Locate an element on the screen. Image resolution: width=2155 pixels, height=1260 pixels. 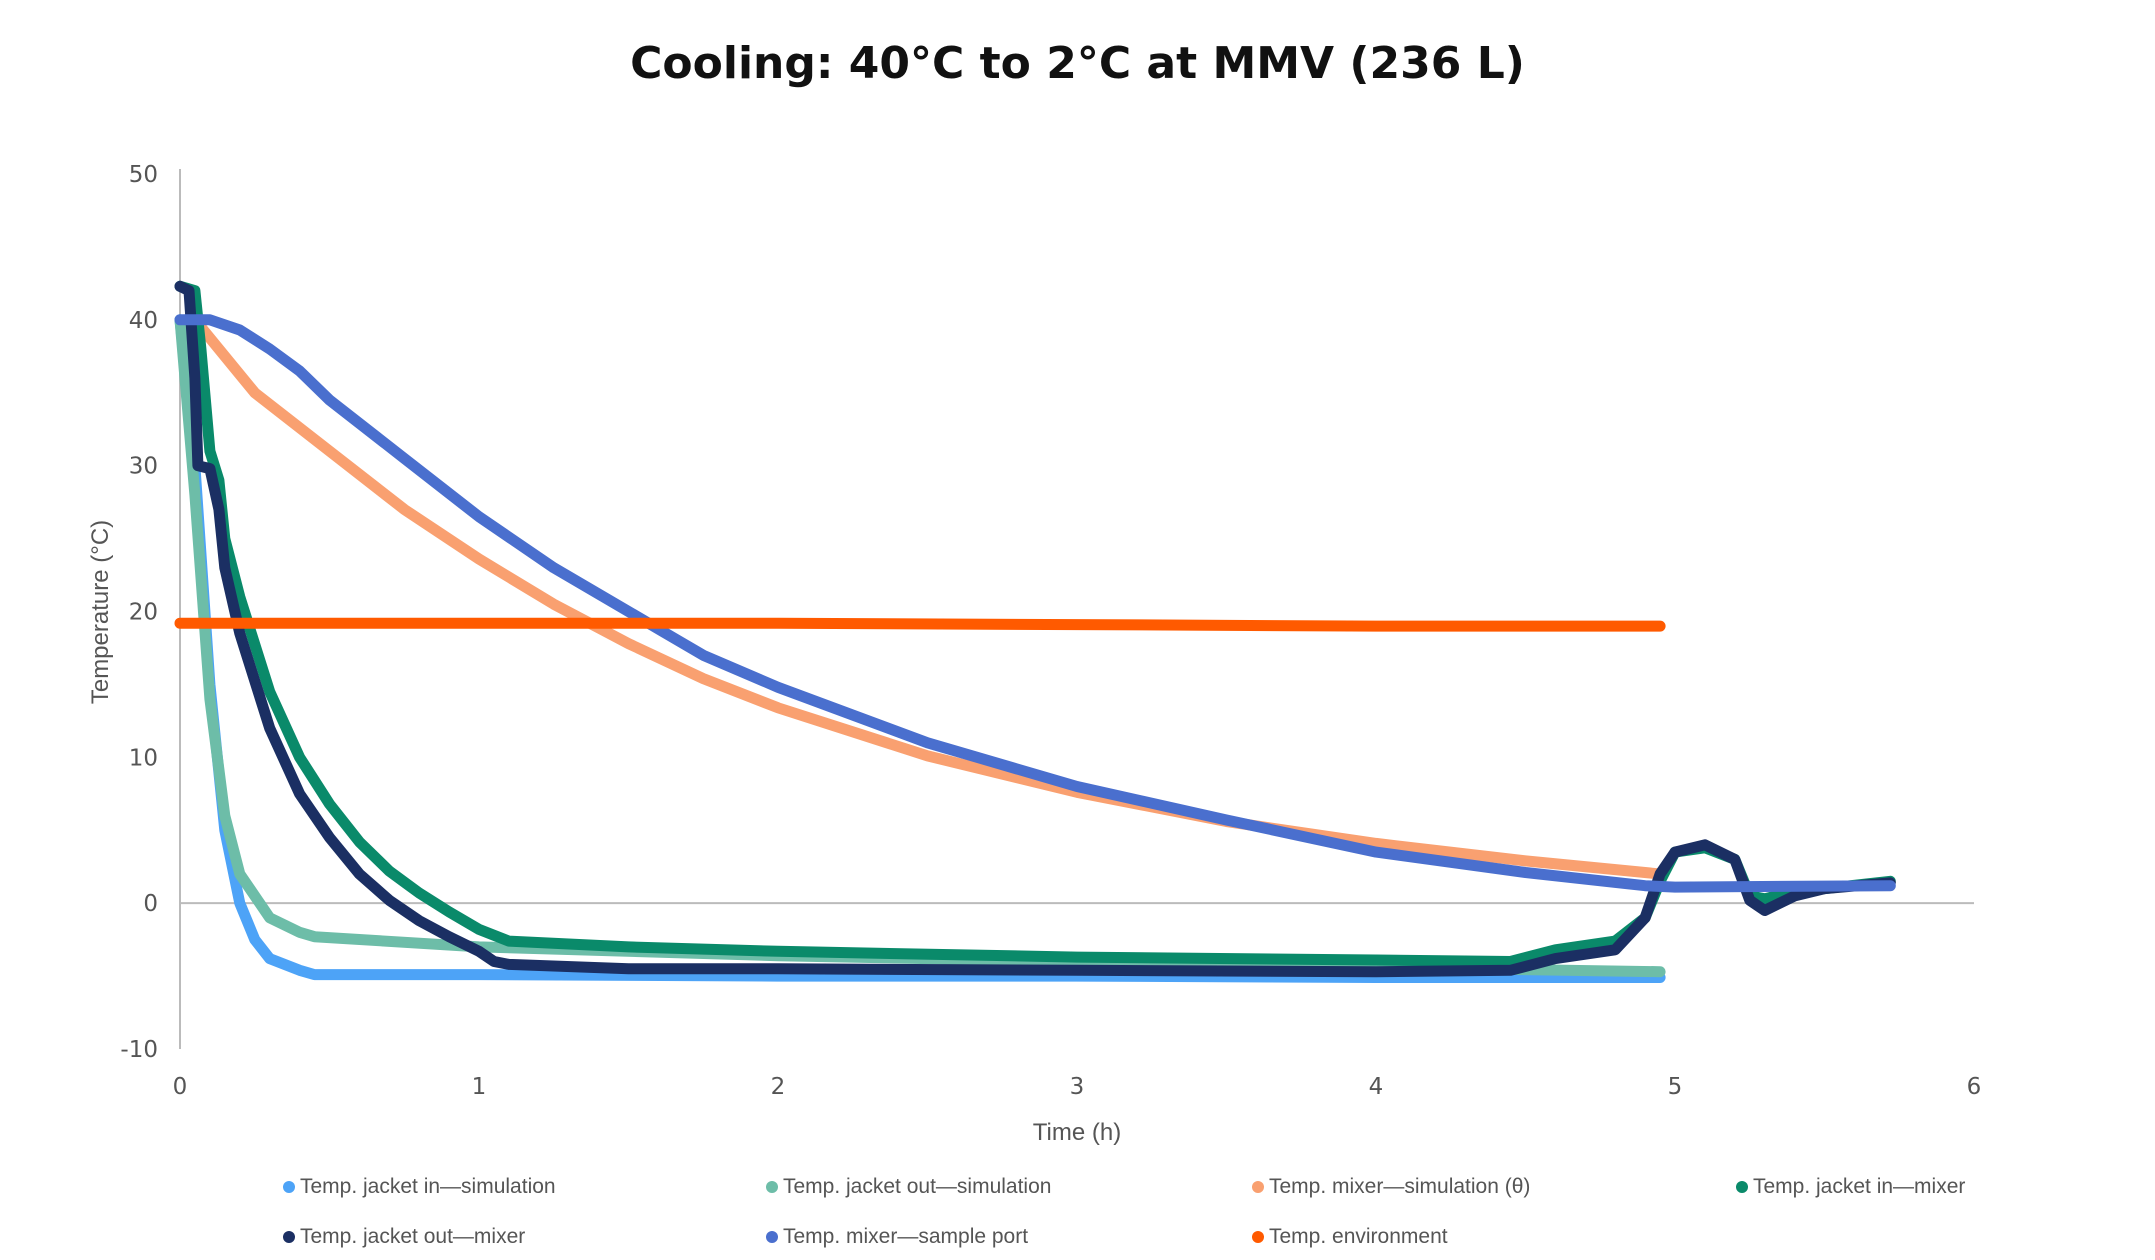
legend-item: Temp. environment is located at coordinates (1350, 1237).